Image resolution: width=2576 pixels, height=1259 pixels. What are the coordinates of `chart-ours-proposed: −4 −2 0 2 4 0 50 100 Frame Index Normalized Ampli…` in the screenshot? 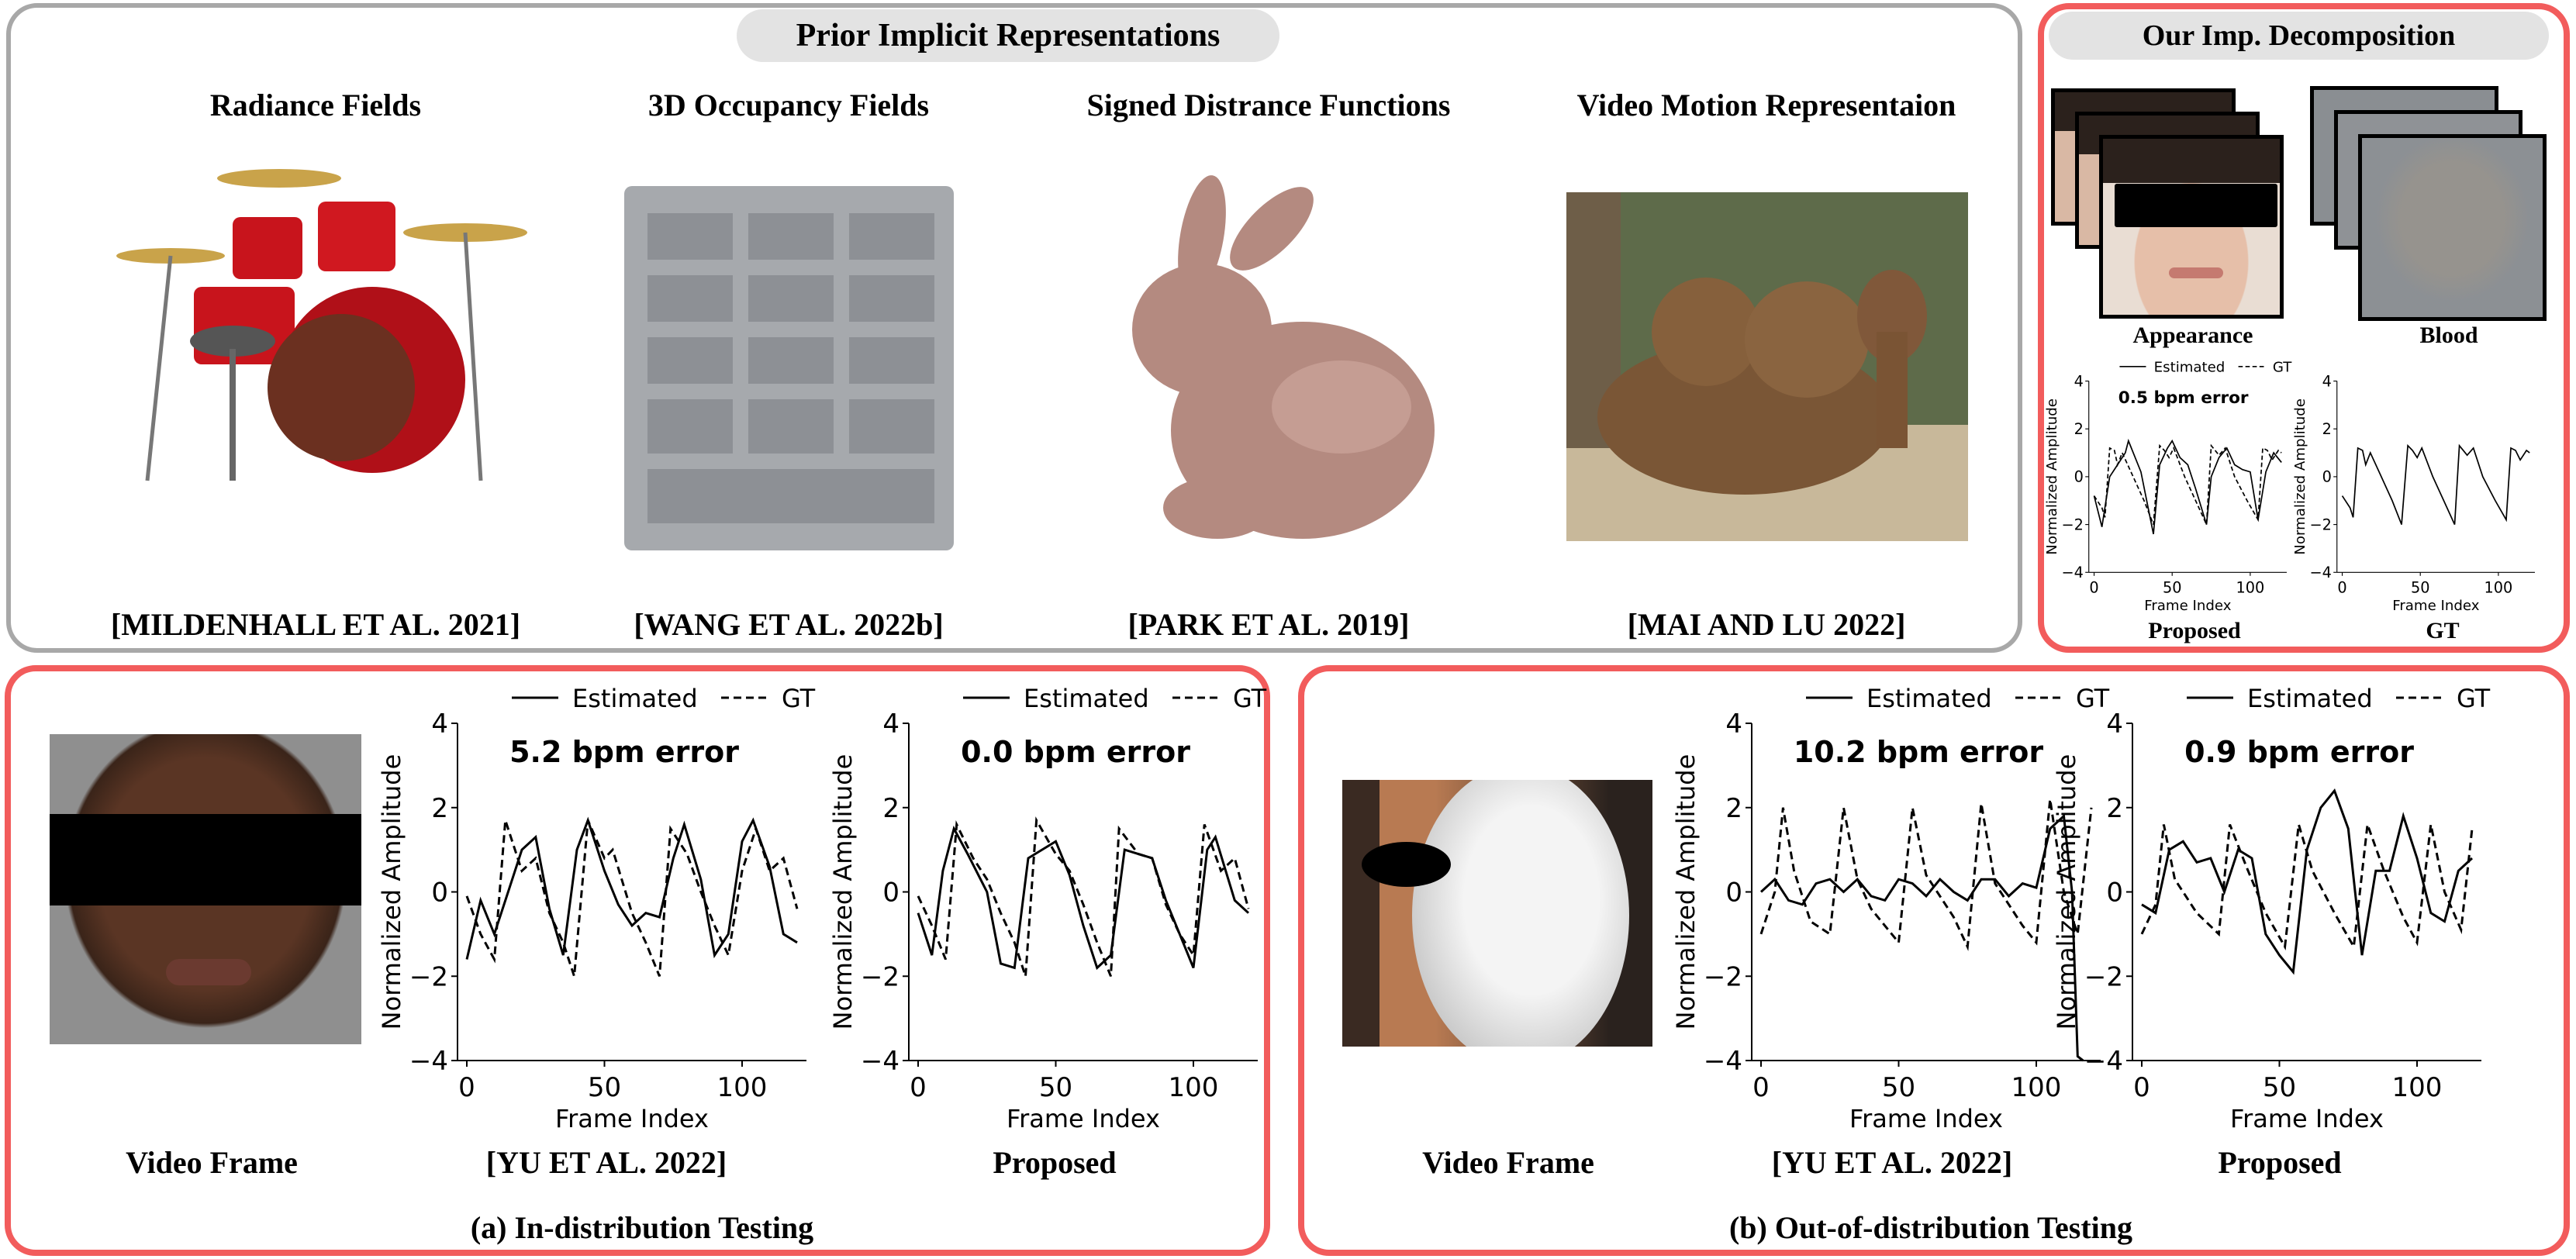 It's located at (2168, 487).